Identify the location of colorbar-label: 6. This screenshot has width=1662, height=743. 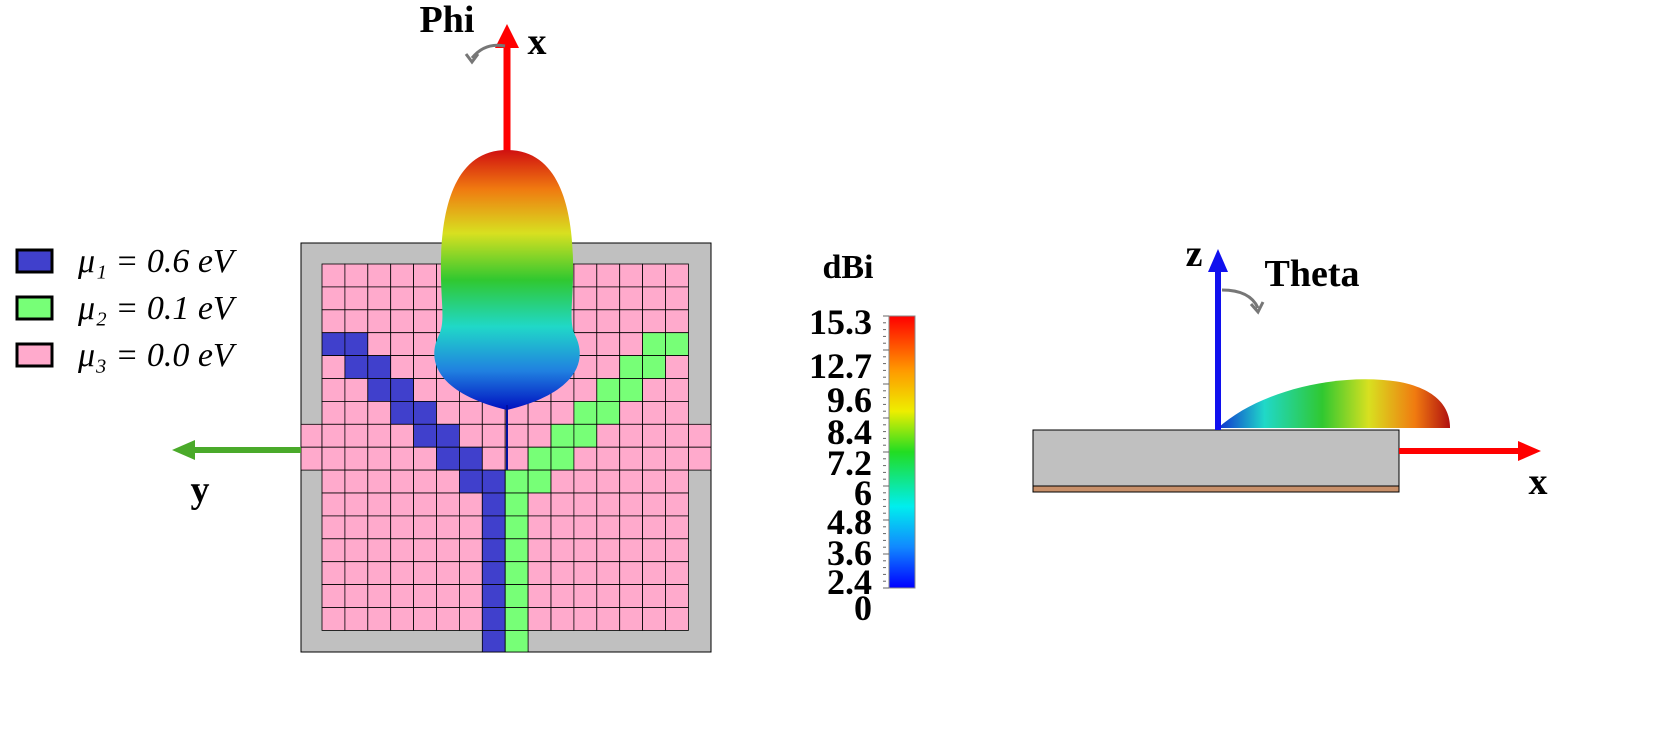
(863, 493).